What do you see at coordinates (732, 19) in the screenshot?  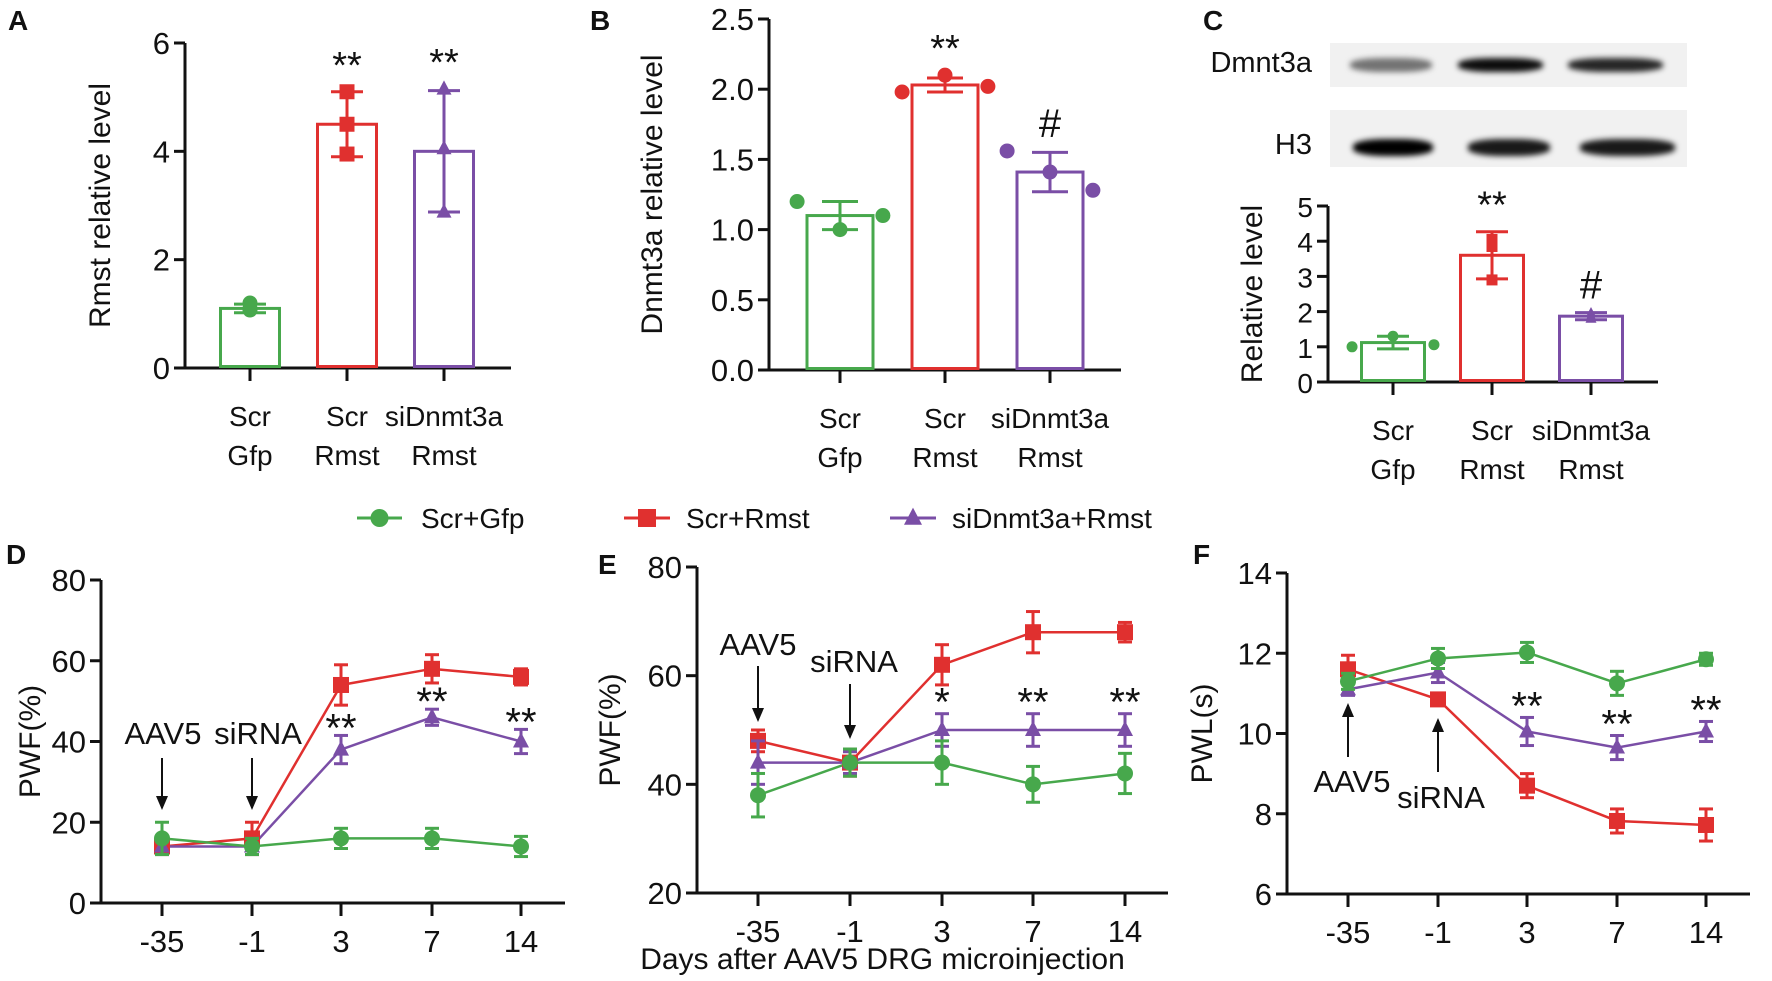 I see `y-tick-label: 2.5` at bounding box center [732, 19].